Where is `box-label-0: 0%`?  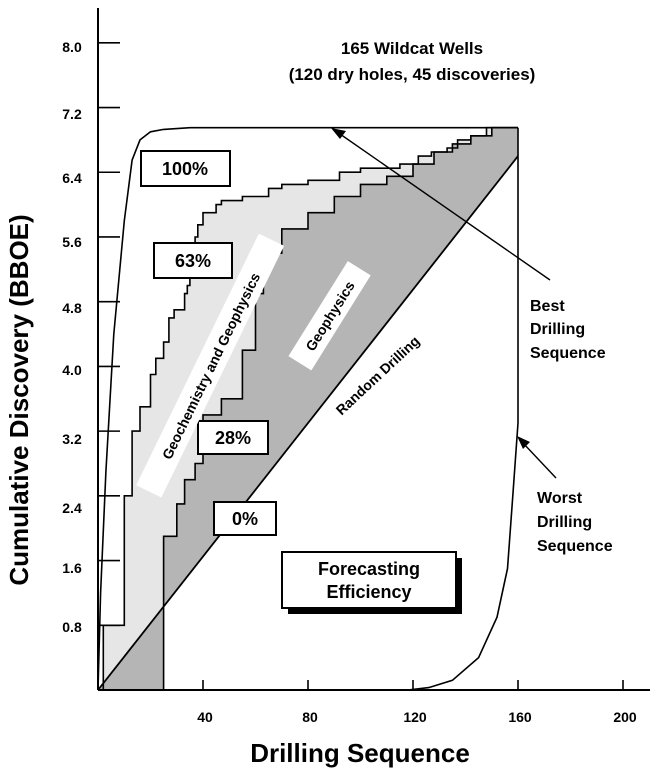
box-label-0: 0% is located at coordinates (245, 518).